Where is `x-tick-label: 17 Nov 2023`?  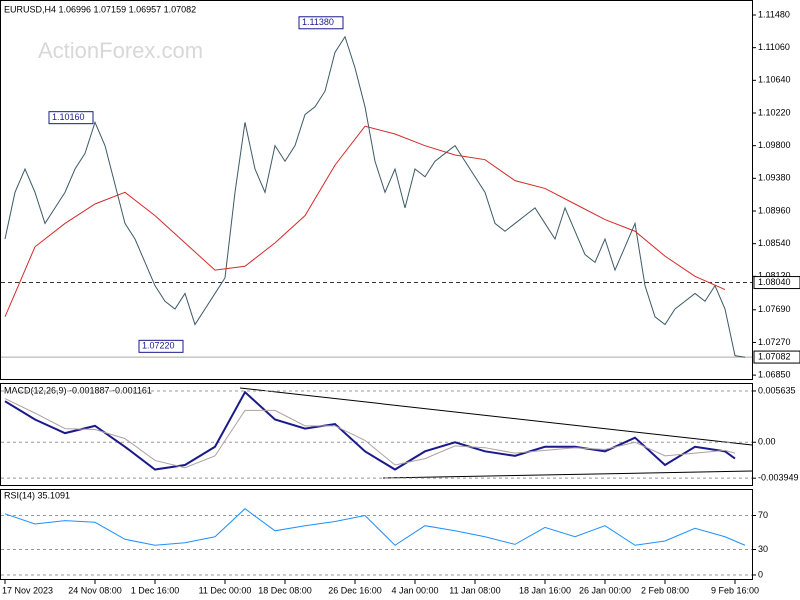
x-tick-label: 17 Nov 2023 is located at coordinates (27, 590).